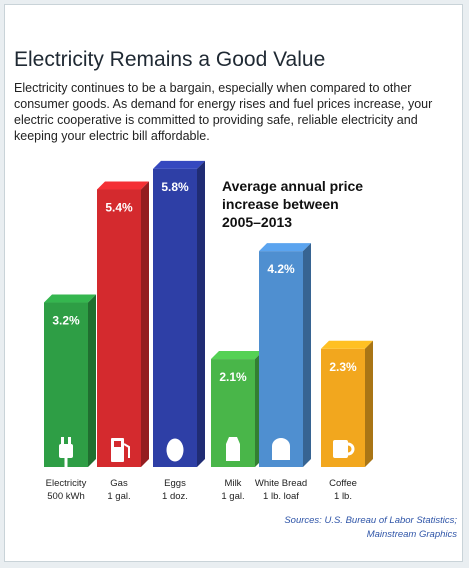 This screenshot has height=568, width=469. What do you see at coordinates (292, 186) in the screenshot?
I see `chart-title-line-1: Average annual price` at bounding box center [292, 186].